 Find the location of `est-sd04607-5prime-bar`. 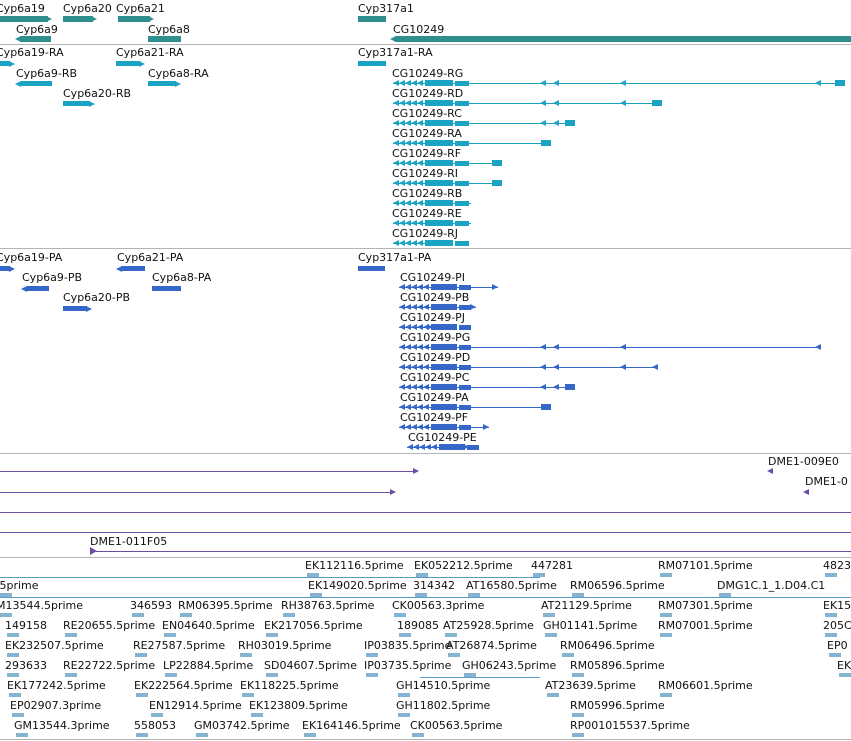

est-sd04607-5prime-bar is located at coordinates (272, 675).